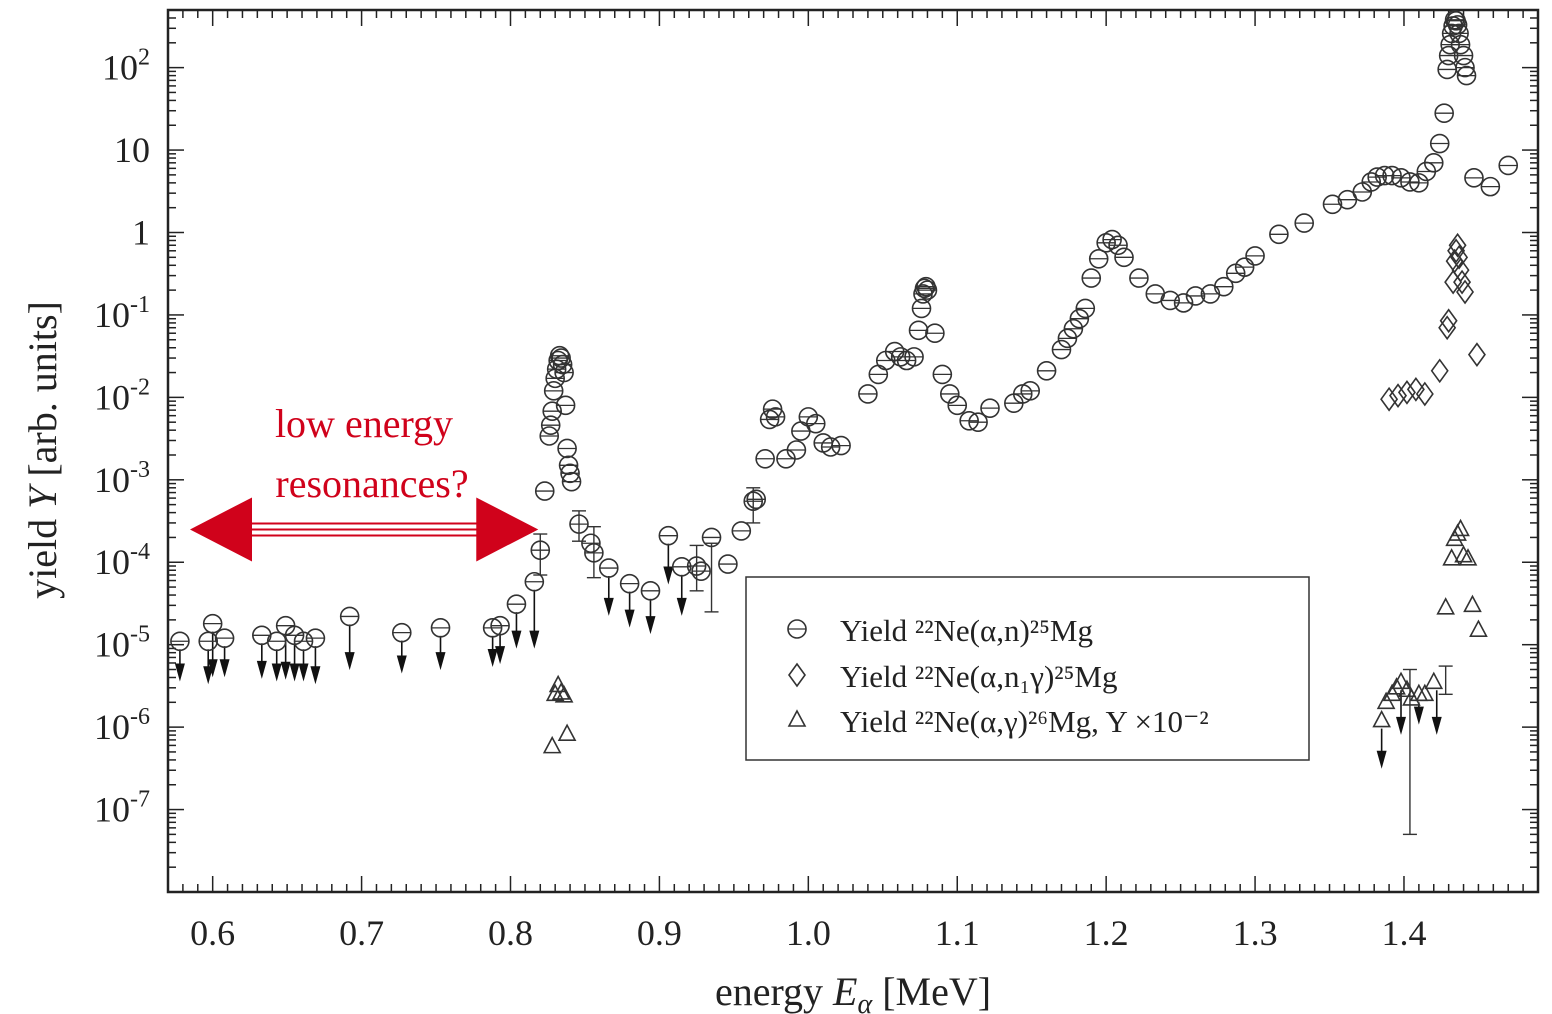 Image resolution: width=1552 pixels, height=1014 pixels. I want to click on legend-box, so click(1027, 668).